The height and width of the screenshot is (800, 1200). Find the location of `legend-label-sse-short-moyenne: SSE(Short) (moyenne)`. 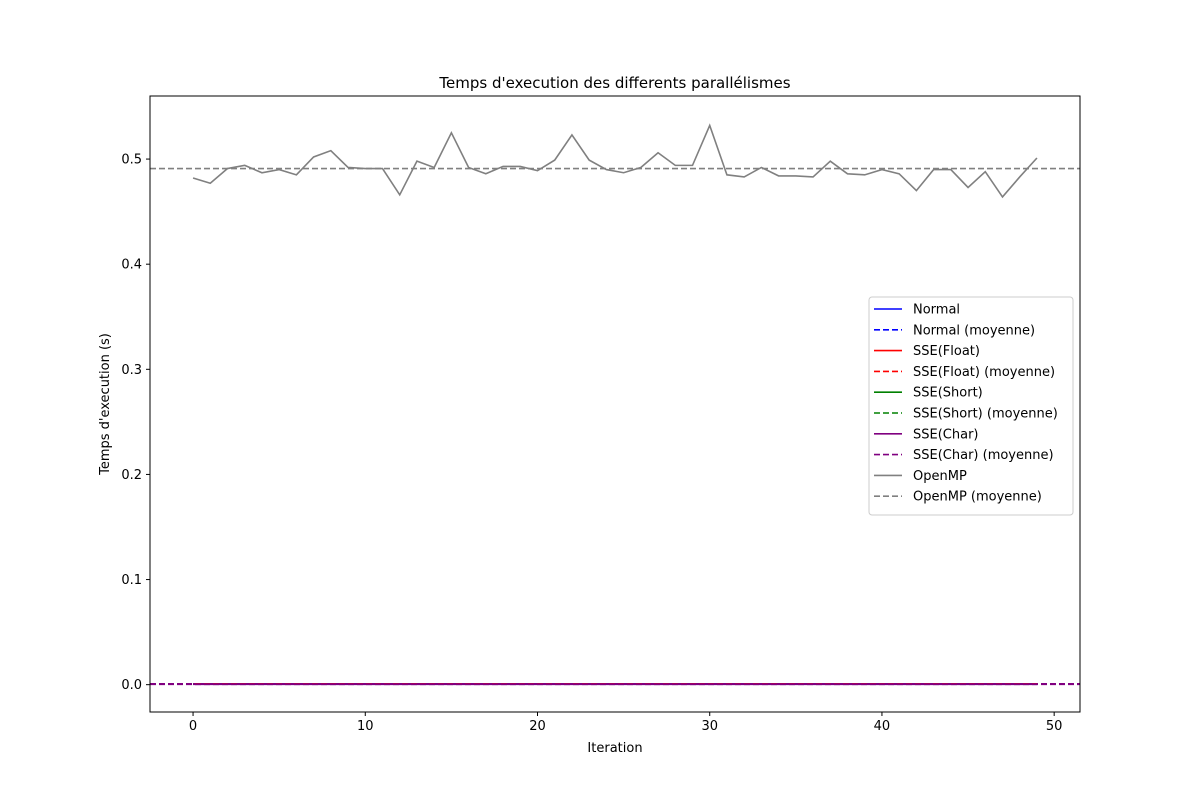

legend-label-sse-short-moyenne: SSE(Short) (moyenne) is located at coordinates (985, 414).